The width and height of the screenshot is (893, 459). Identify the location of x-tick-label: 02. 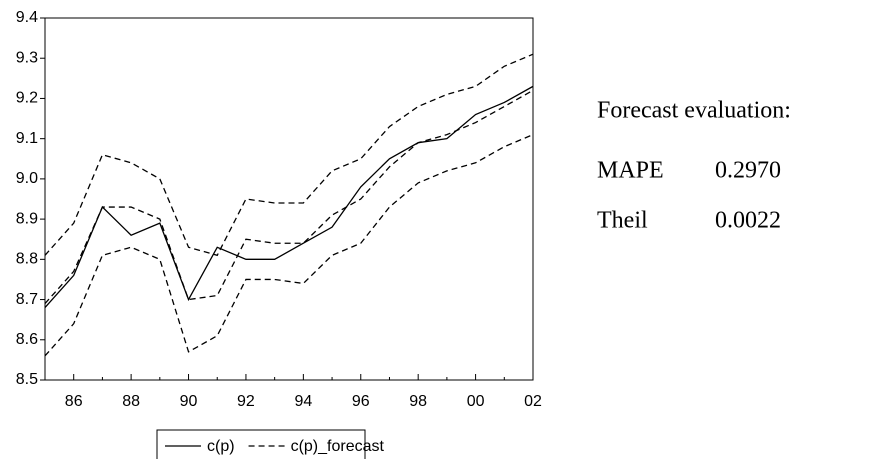
(533, 401).